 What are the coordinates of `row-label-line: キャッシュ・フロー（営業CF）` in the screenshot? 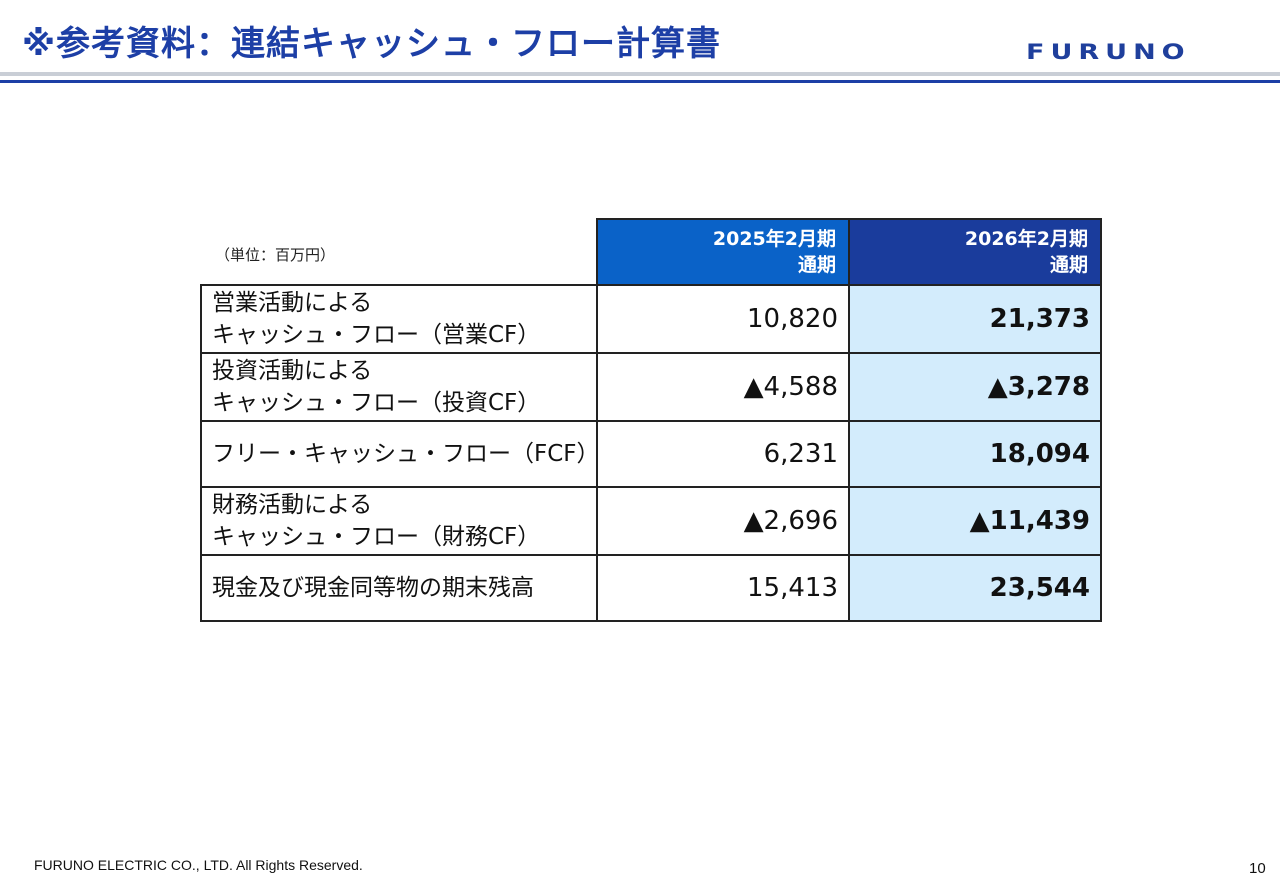 It's located at (376, 335).